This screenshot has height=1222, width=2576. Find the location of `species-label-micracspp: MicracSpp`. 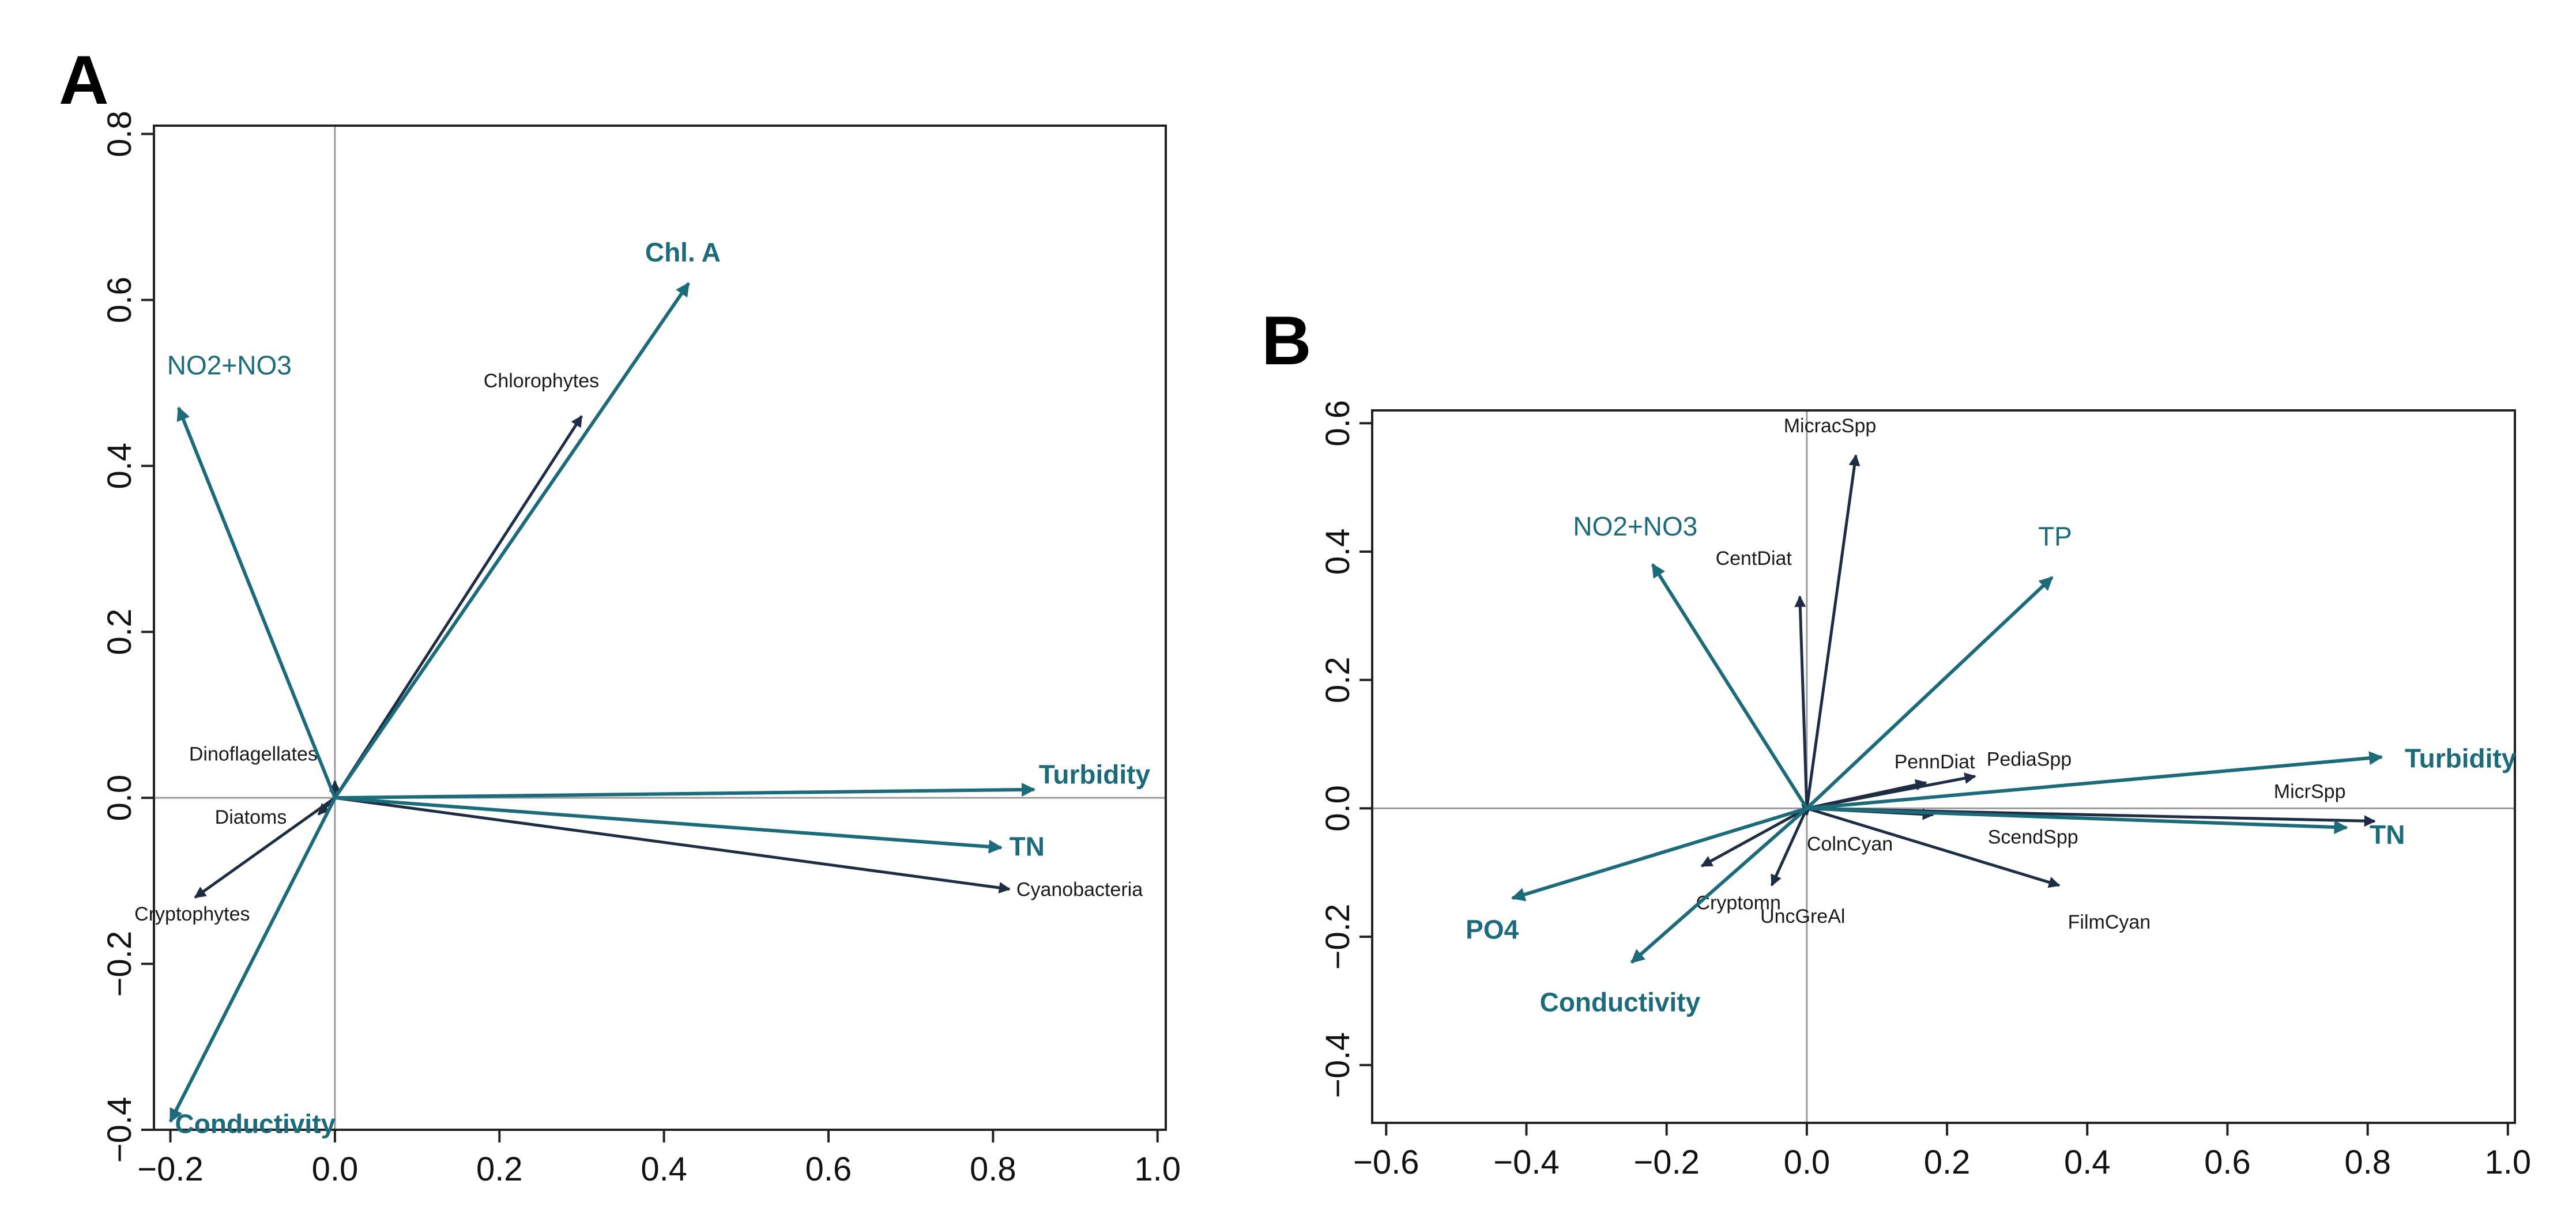

species-label-micracspp: MicracSpp is located at coordinates (1830, 426).